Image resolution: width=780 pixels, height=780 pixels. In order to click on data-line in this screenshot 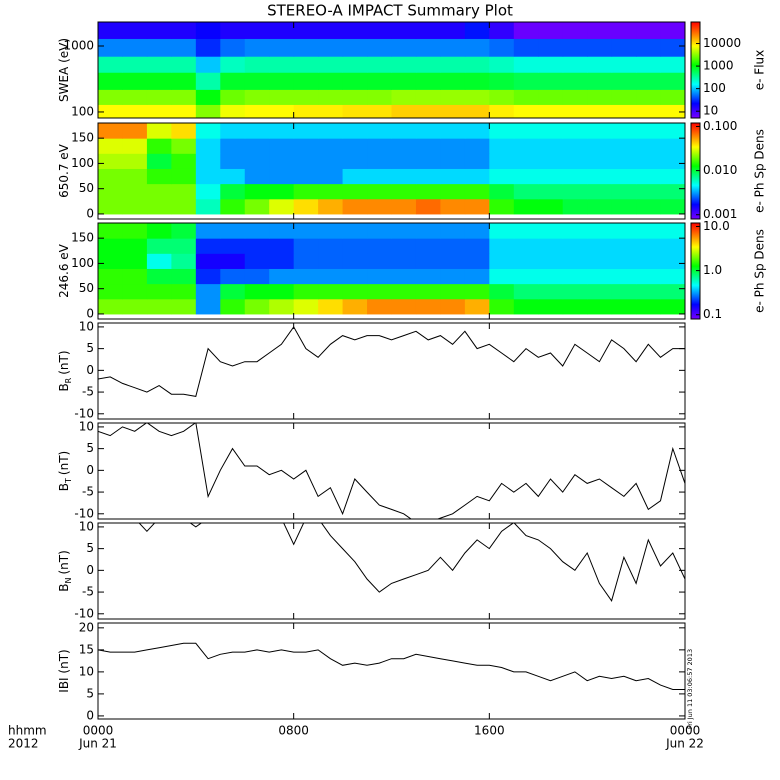, I will do `click(411, 562)`.